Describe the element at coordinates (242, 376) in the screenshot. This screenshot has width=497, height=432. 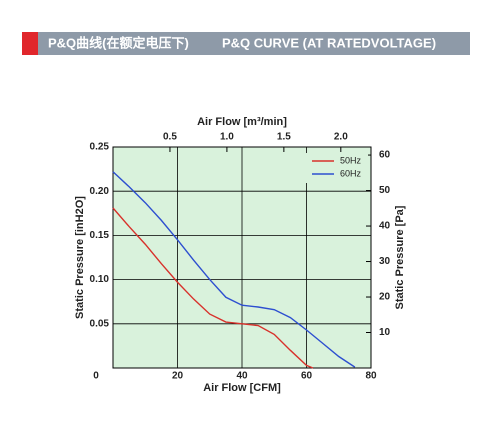
I see `x-tick-label: 40` at that location.